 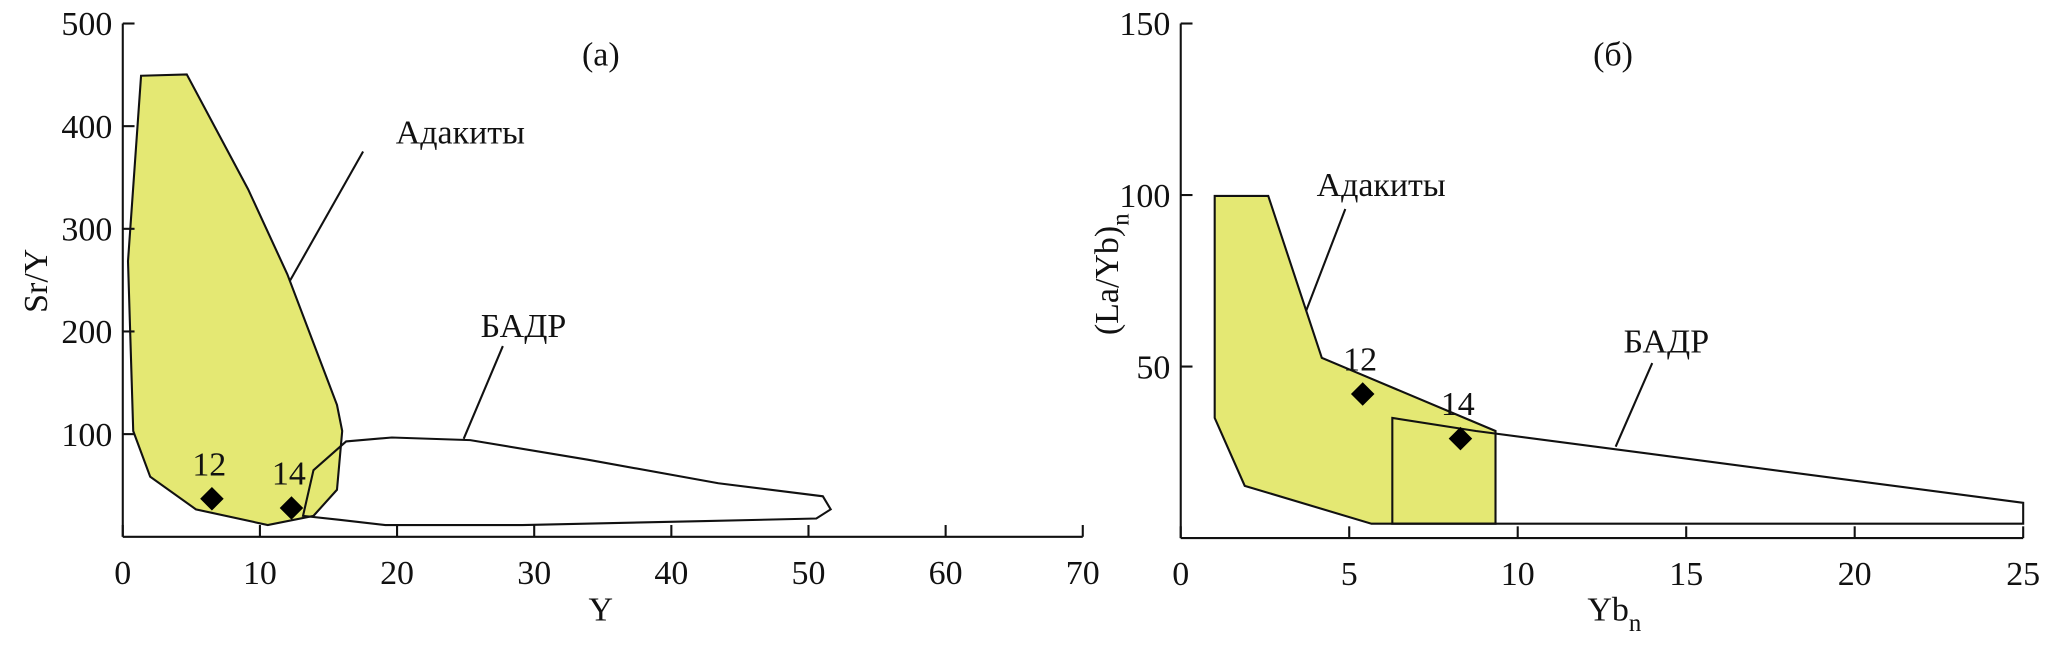 What do you see at coordinates (1107, 280) in the screenshot?
I see `y-axis-label-main: (La/Yb)` at bounding box center [1107, 280].